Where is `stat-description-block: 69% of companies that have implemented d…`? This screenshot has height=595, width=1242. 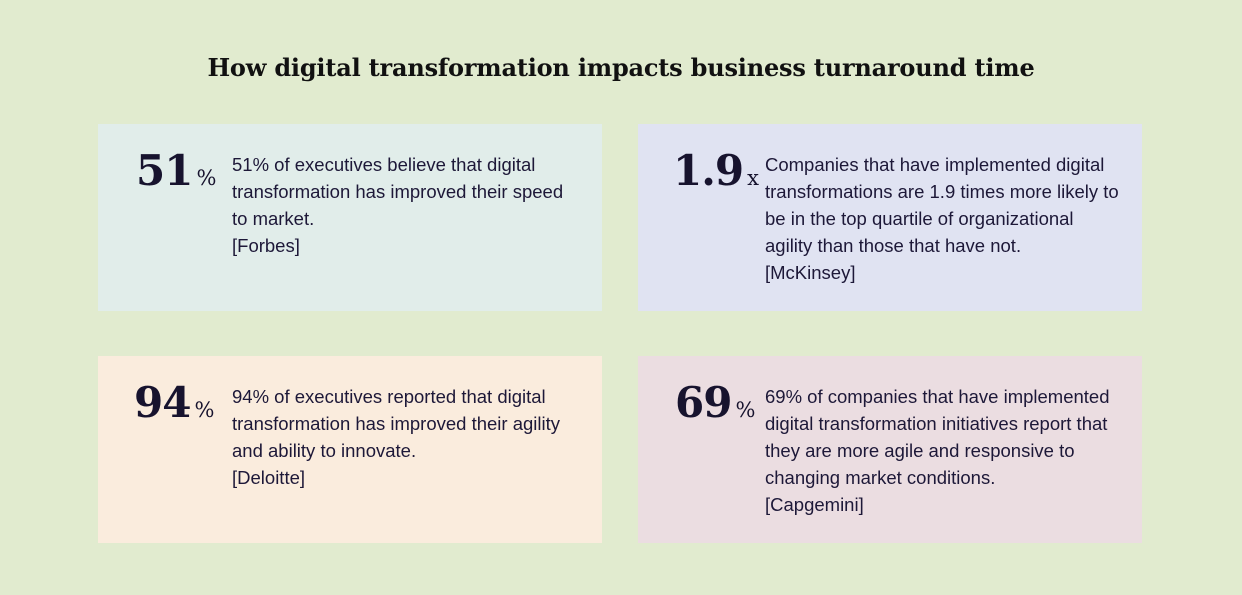 stat-description-block: 69% of companies that have implemented d… is located at coordinates (947, 450).